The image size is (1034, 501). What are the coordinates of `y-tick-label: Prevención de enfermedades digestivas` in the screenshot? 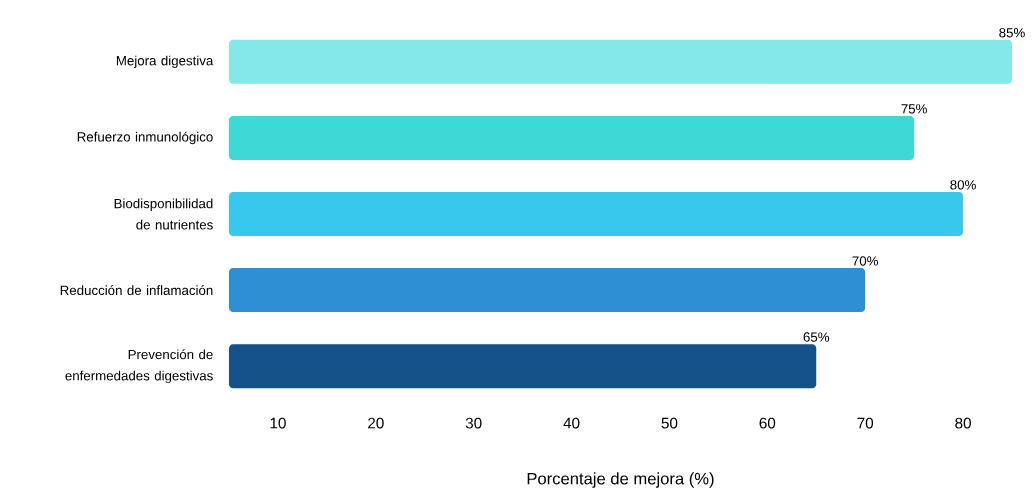 It's located at (139, 366).